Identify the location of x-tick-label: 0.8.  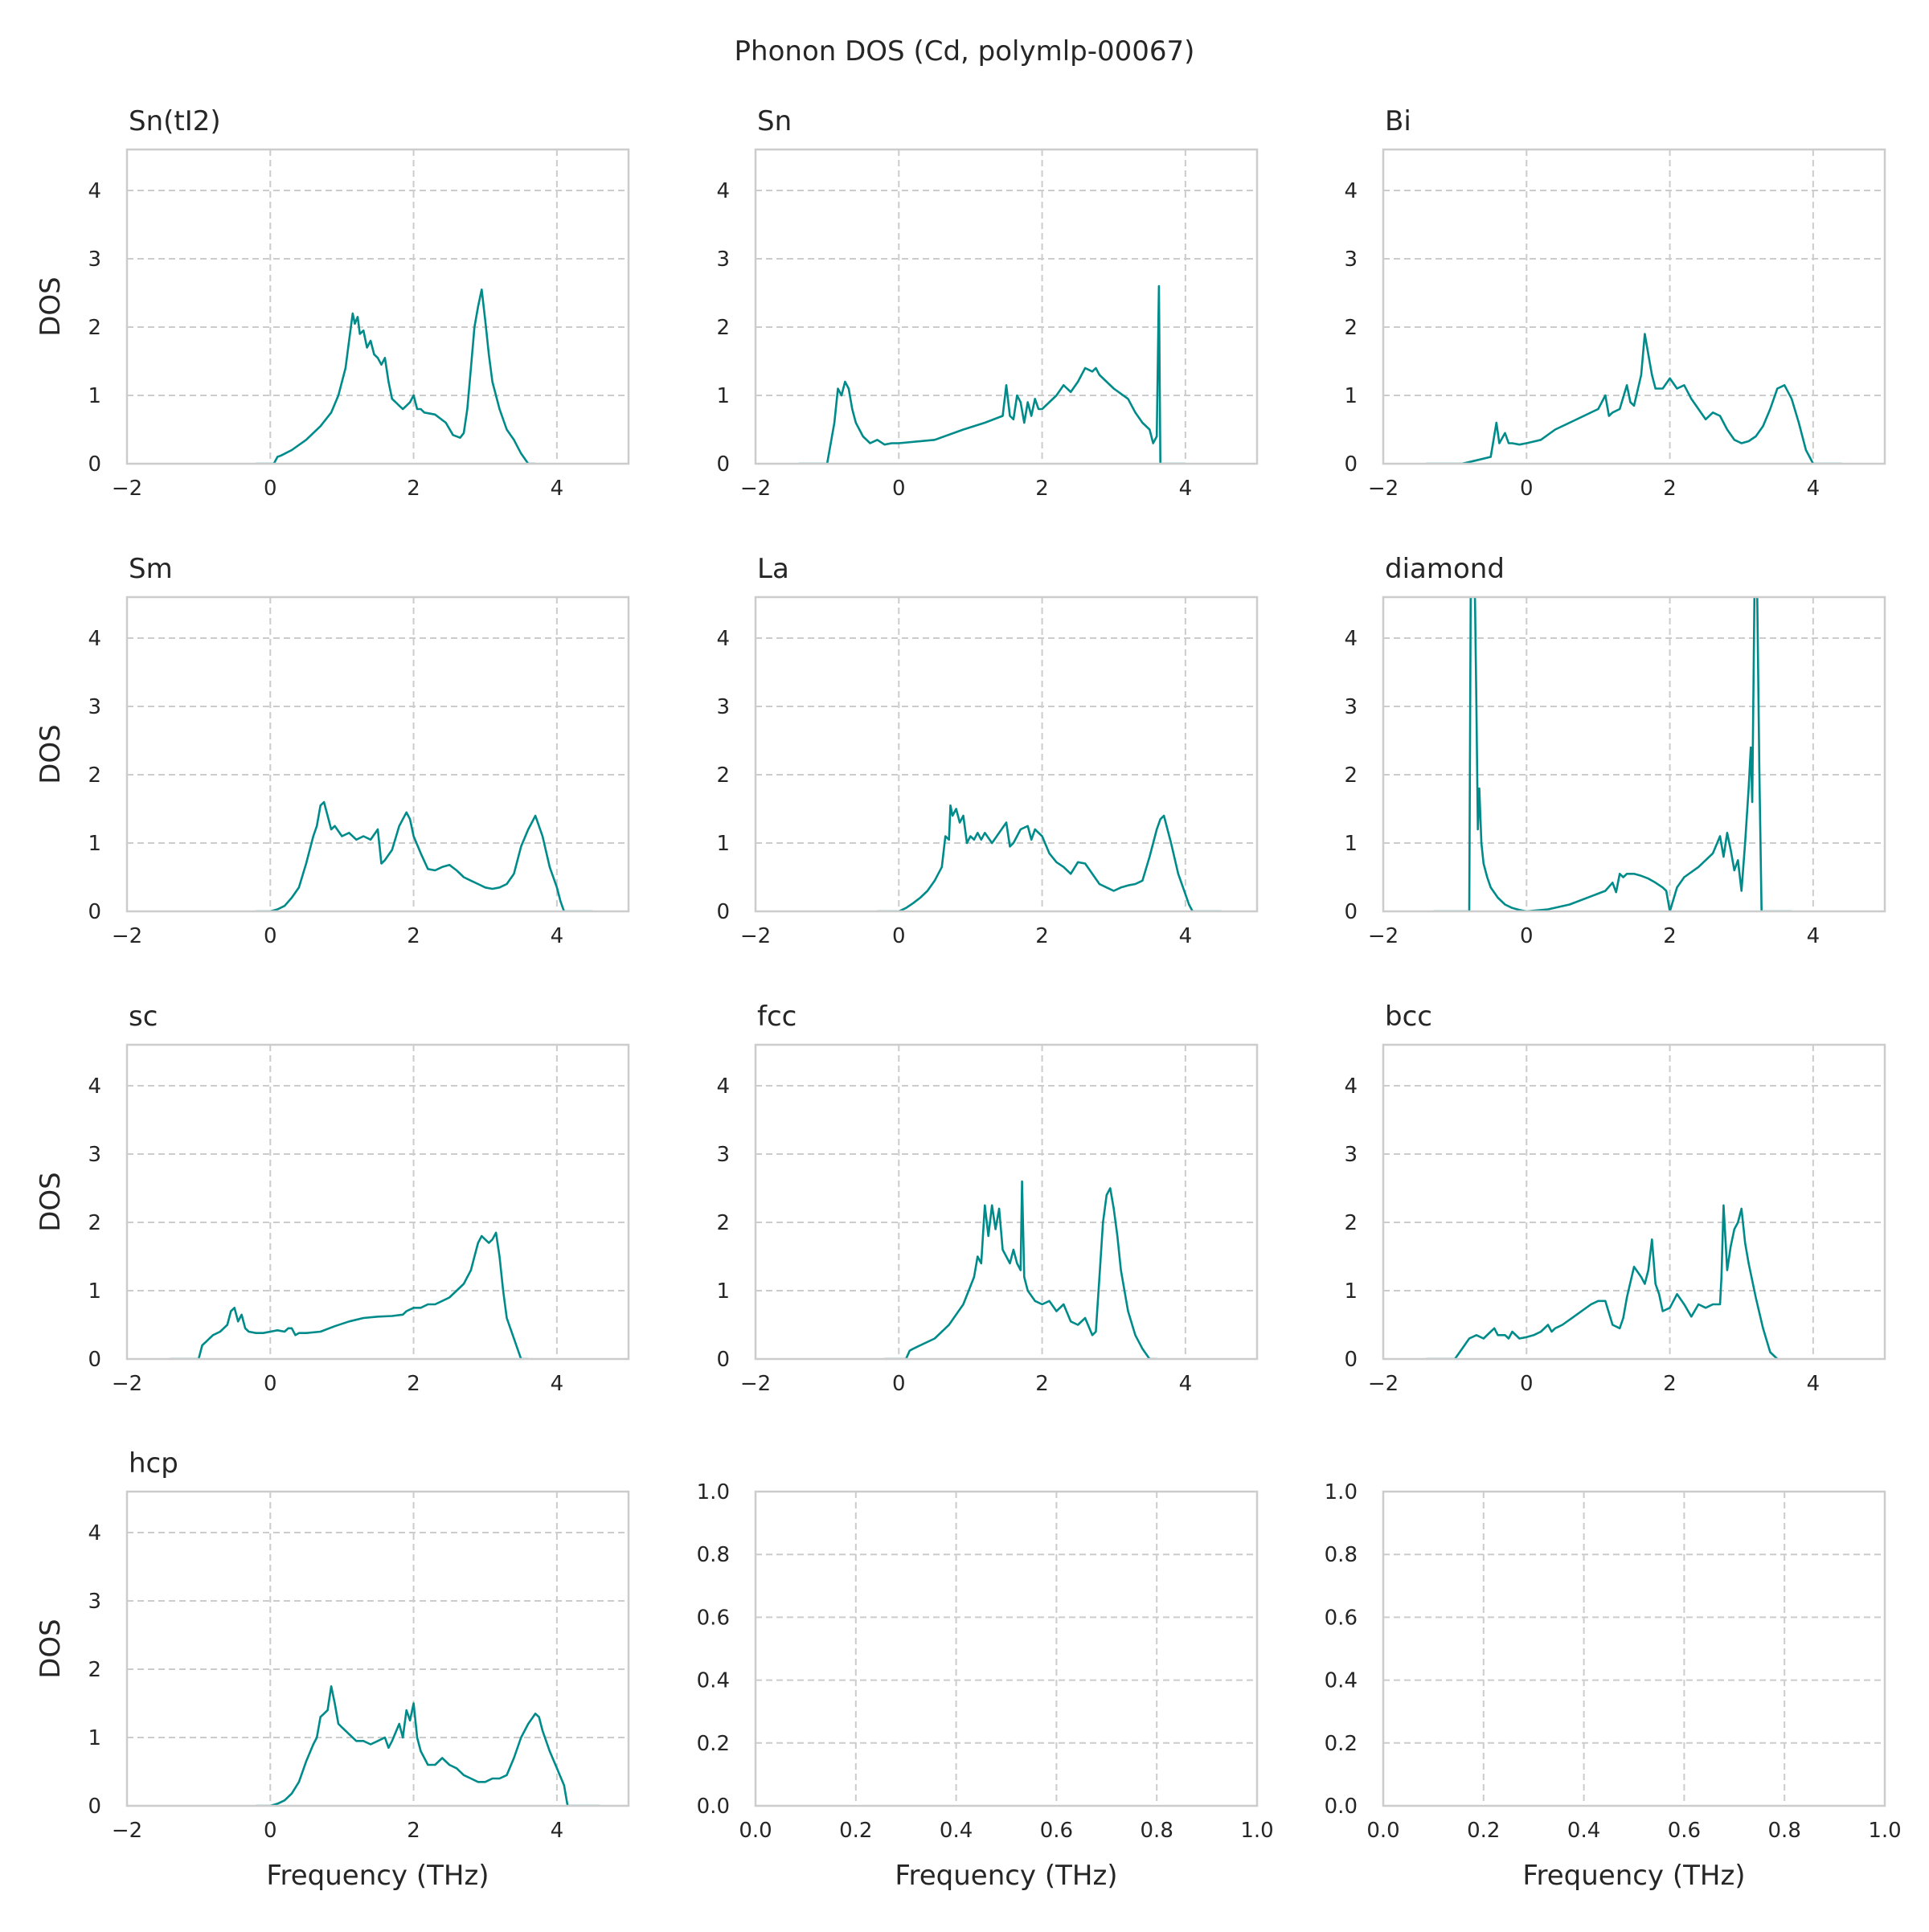
(1784, 1831).